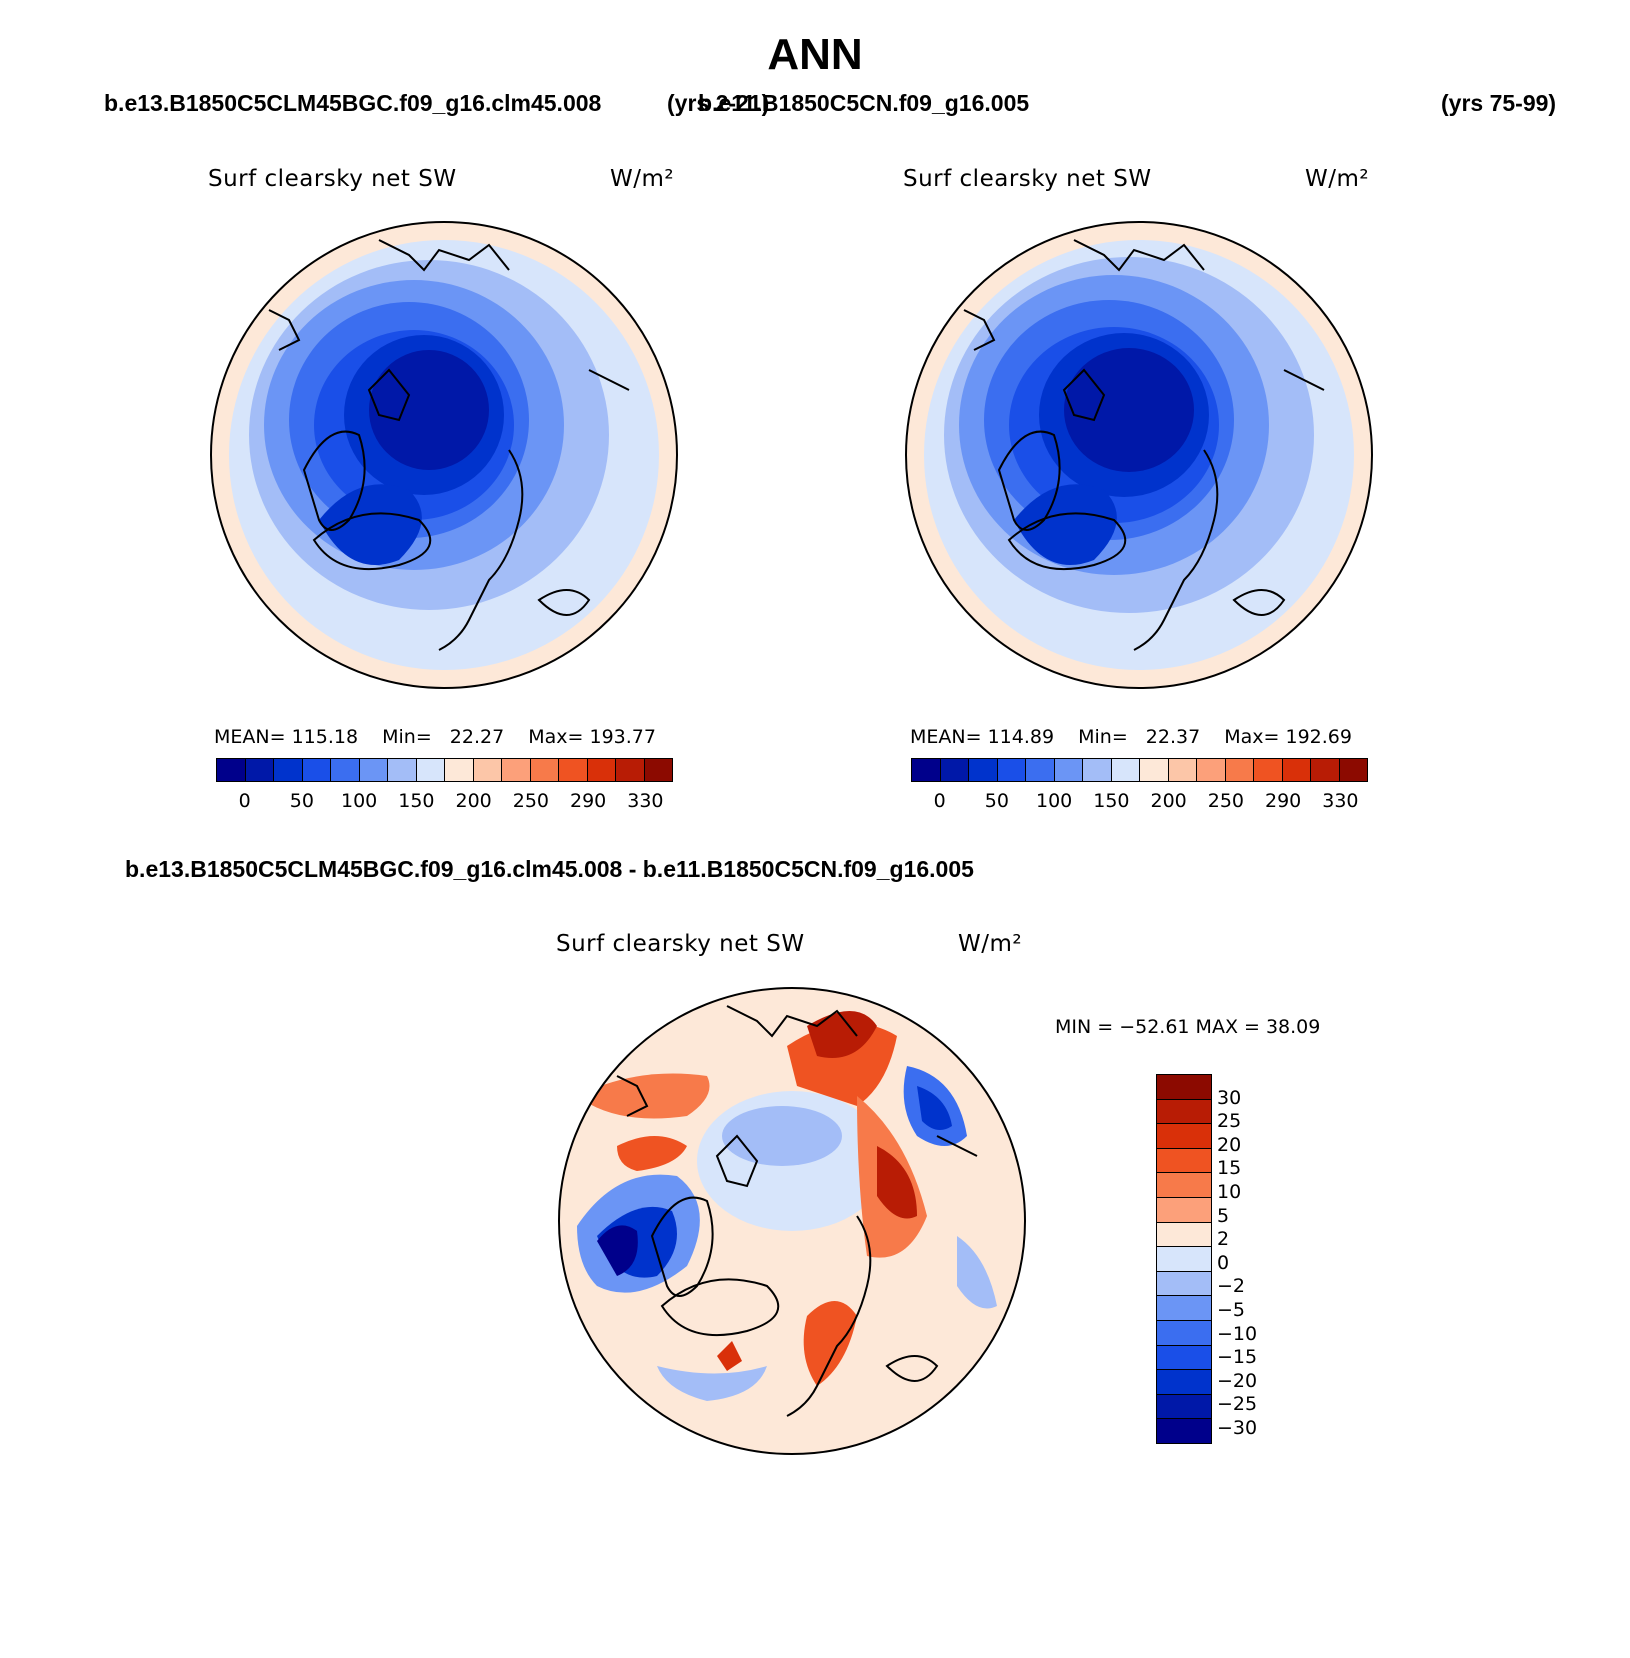 This screenshot has height=1658, width=1630. Describe the element at coordinates (353, 103) in the screenshot. I see `left-case-title: b.e13.B1850C5CLM45BGC.f09_g16.clm45.008` at that location.